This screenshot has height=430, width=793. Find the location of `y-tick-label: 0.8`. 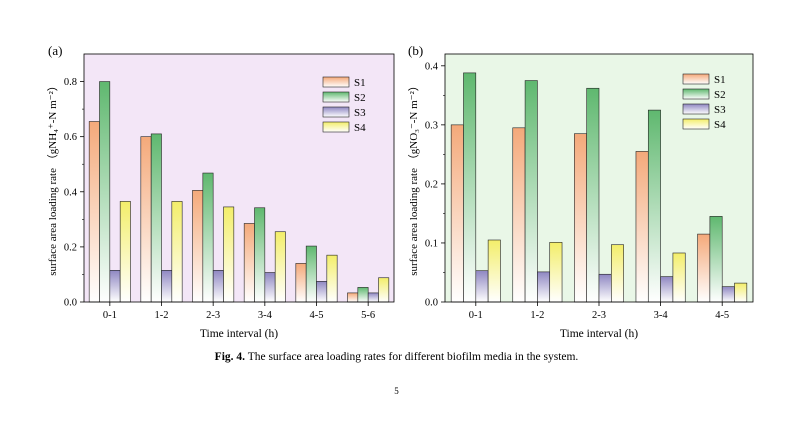

y-tick-label: 0.8 is located at coordinates (70, 82).